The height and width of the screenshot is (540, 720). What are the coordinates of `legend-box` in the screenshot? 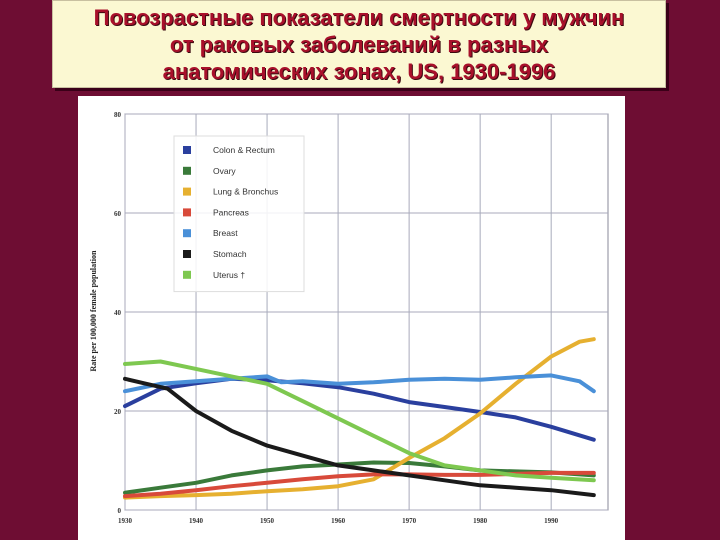 It's located at (239, 214).